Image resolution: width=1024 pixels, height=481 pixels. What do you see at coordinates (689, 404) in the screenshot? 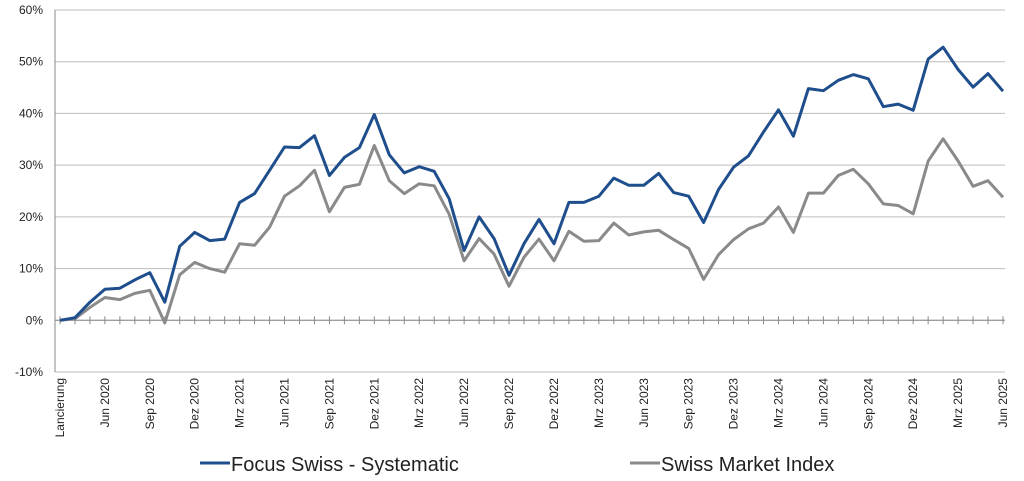
I see `x-tick-label: Sep 2023` at bounding box center [689, 404].